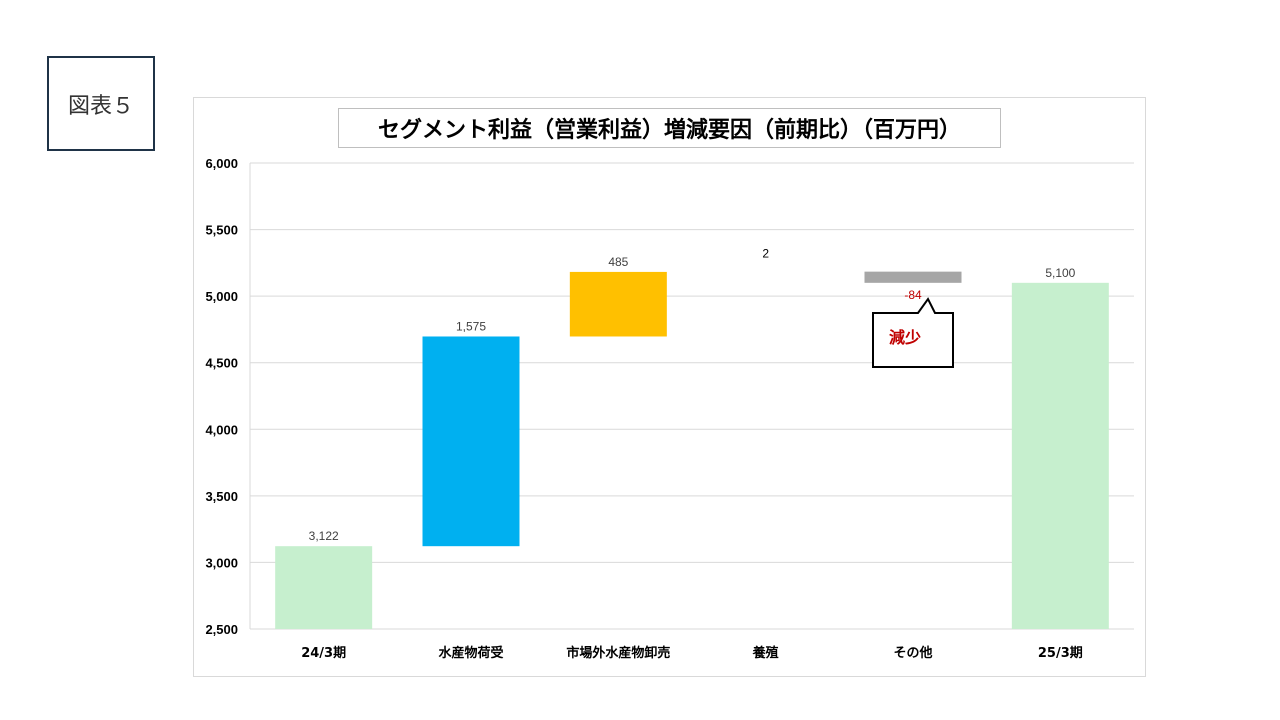  What do you see at coordinates (669, 128) in the screenshot?
I see `chart-title: セグメント利益（営業利益）増減要因（前期比）（百万円）` at bounding box center [669, 128].